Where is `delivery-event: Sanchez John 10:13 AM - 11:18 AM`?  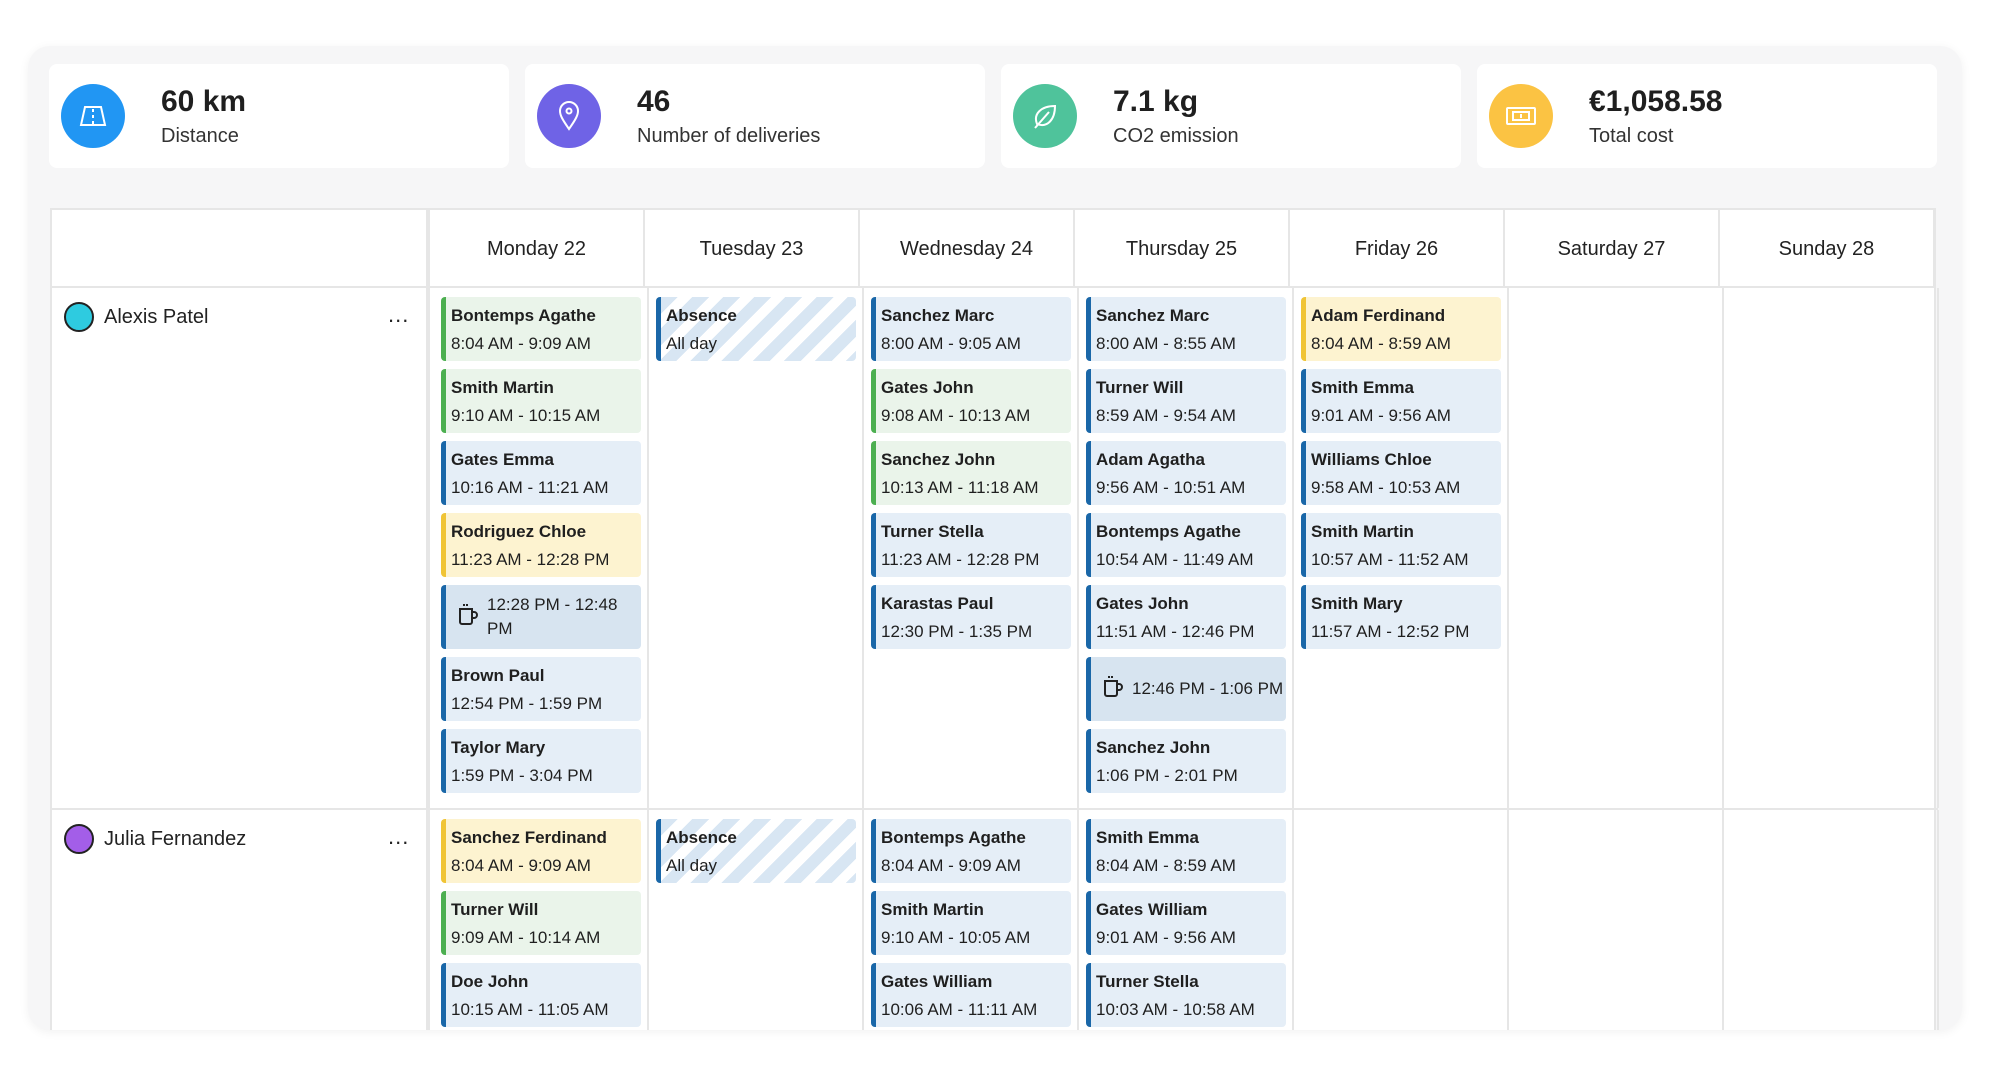 delivery-event: Sanchez John 10:13 AM - 11:18 AM is located at coordinates (971, 473).